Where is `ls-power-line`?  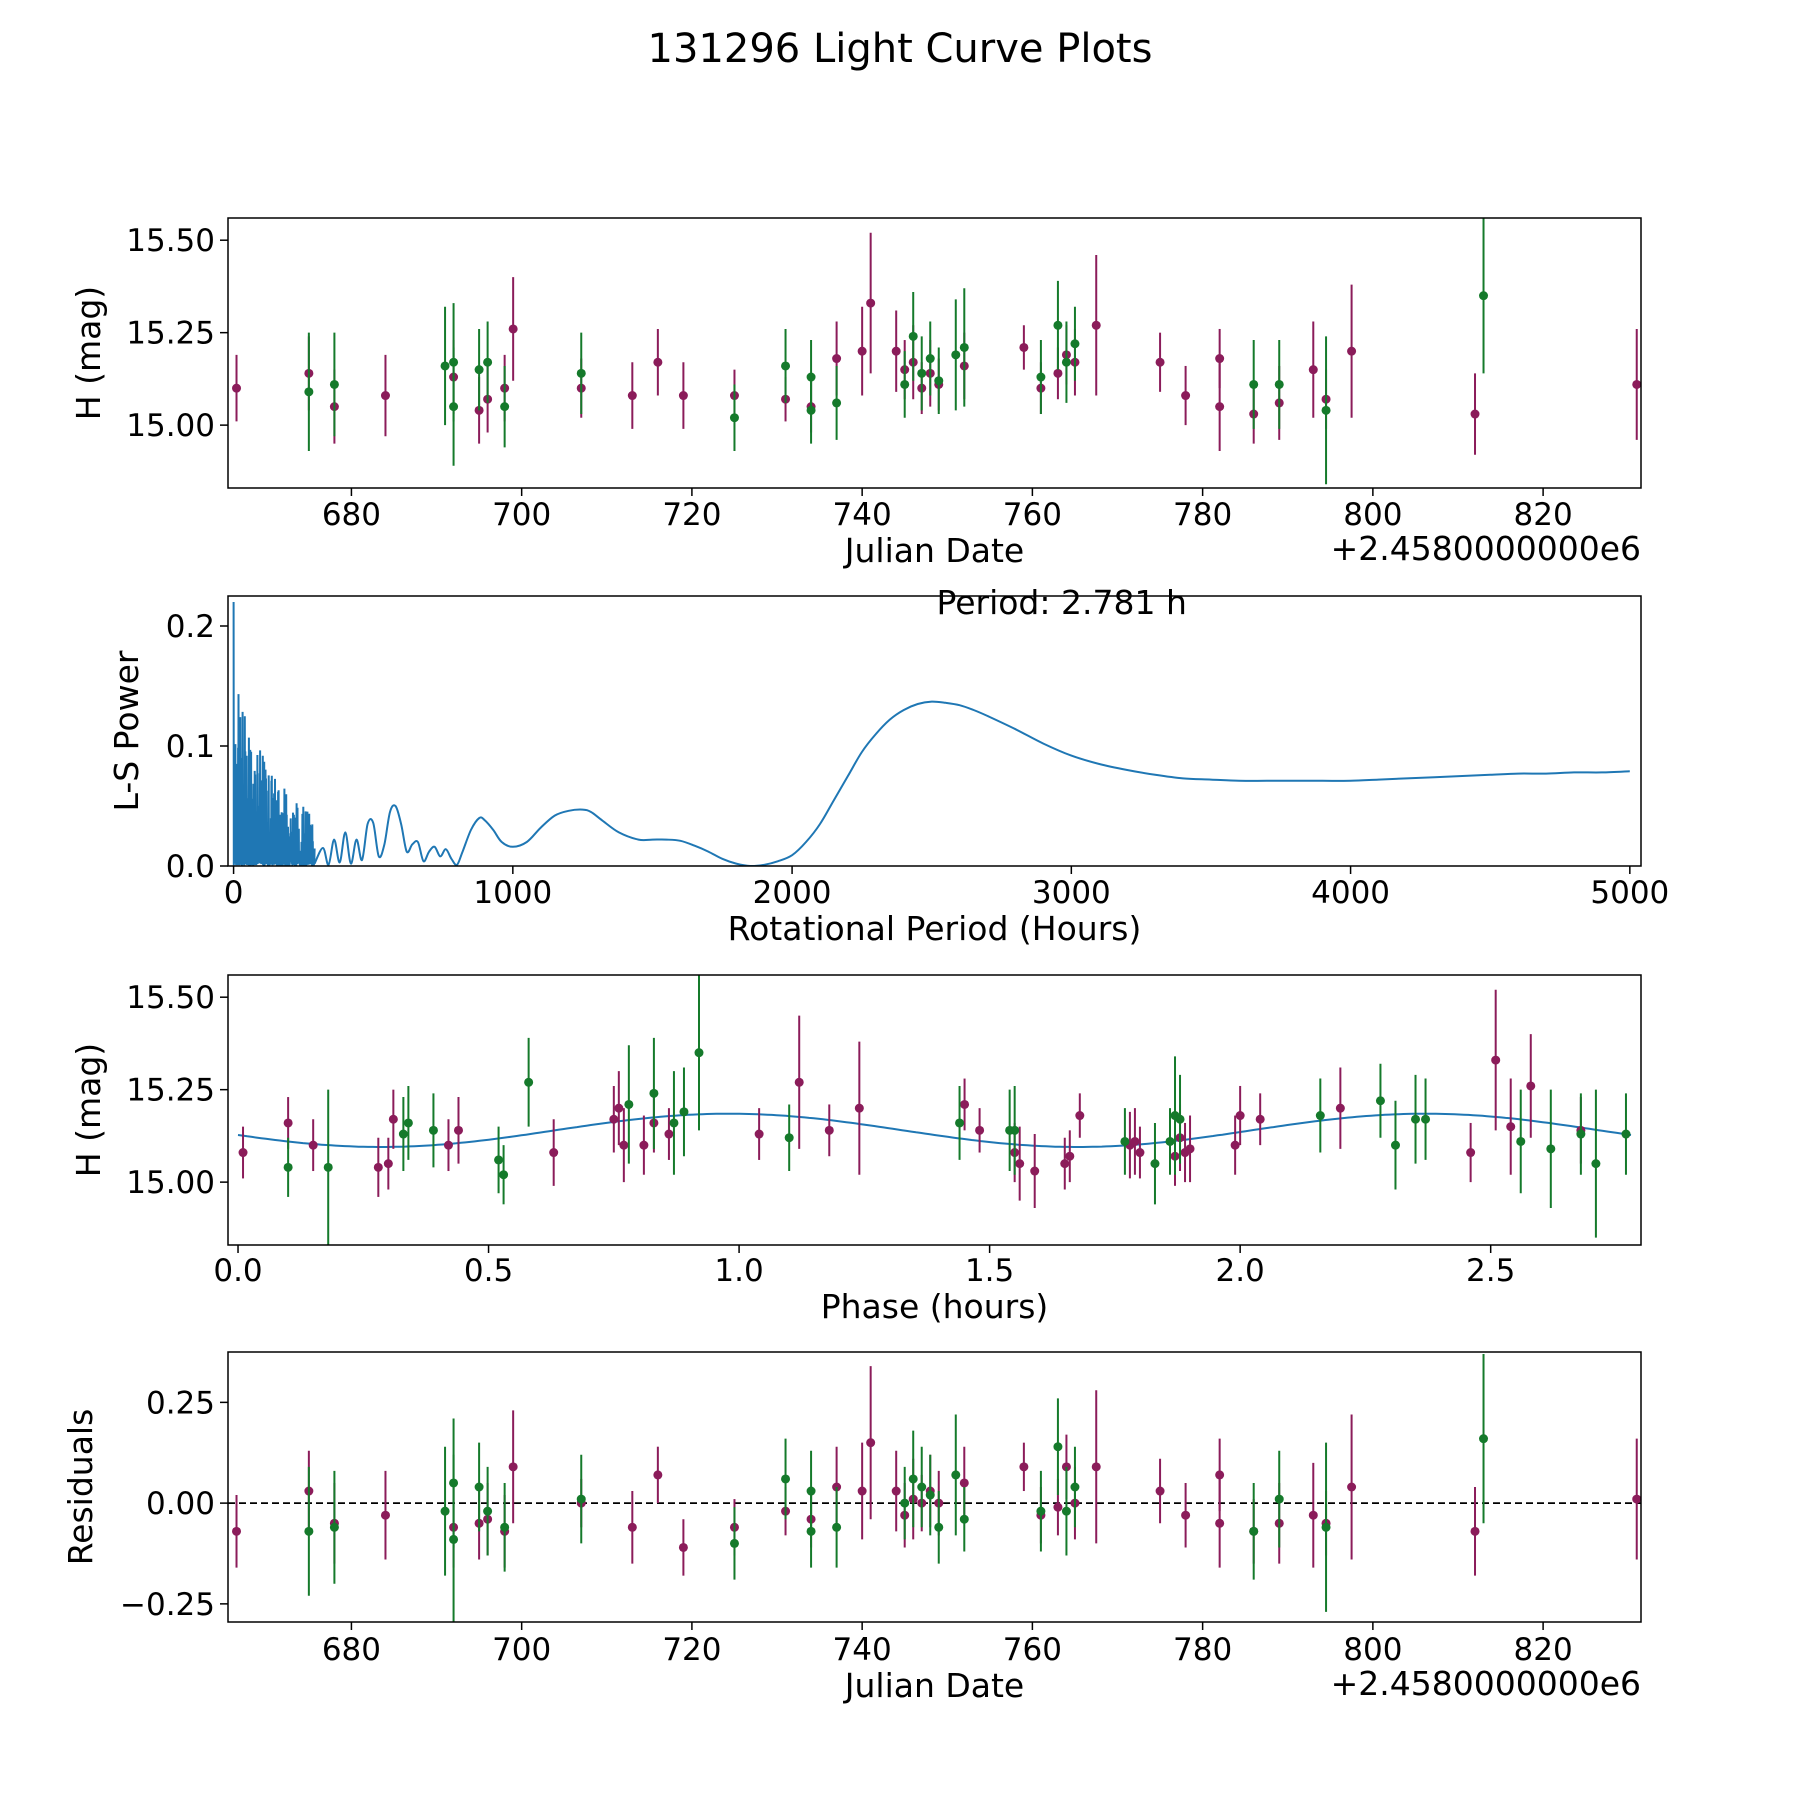
ls-power-line is located at coordinates (971, 783).